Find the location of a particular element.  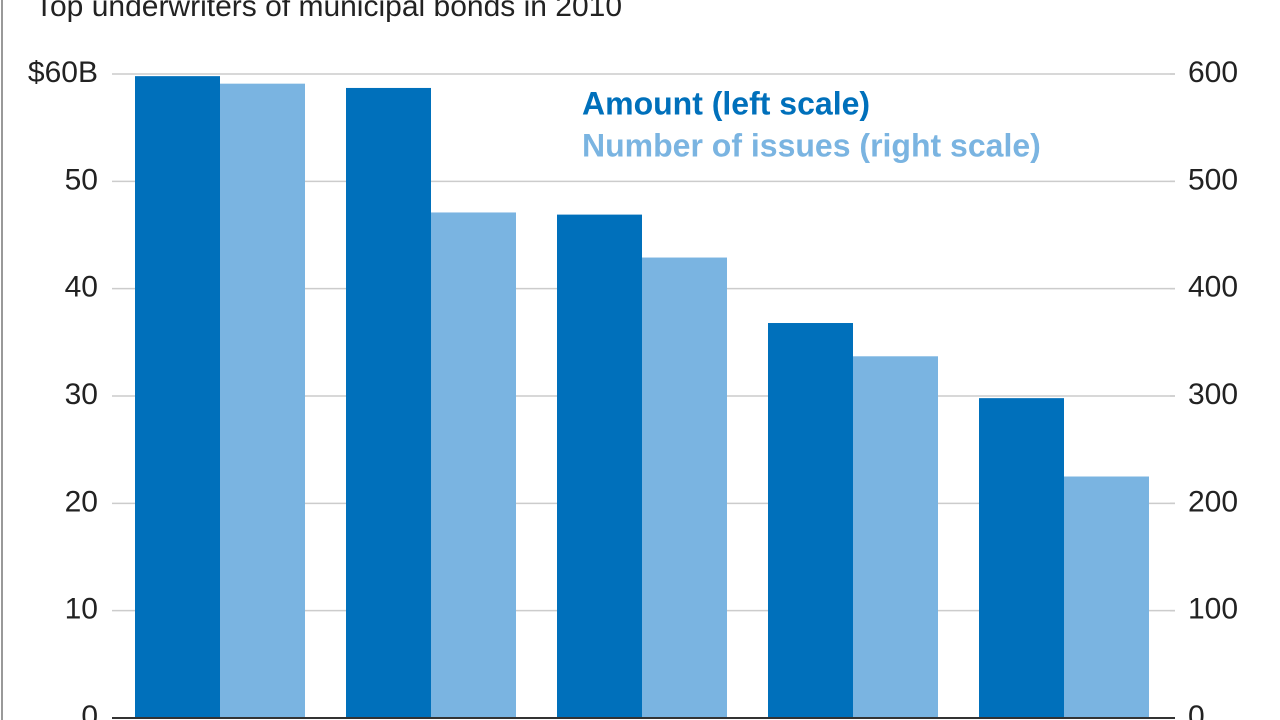

y-tick-label: 0 is located at coordinates (89, 710).